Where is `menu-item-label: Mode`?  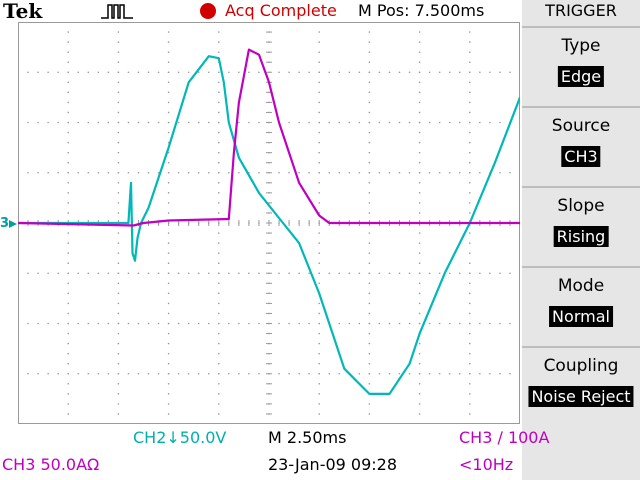
menu-item-label: Mode is located at coordinates (581, 286).